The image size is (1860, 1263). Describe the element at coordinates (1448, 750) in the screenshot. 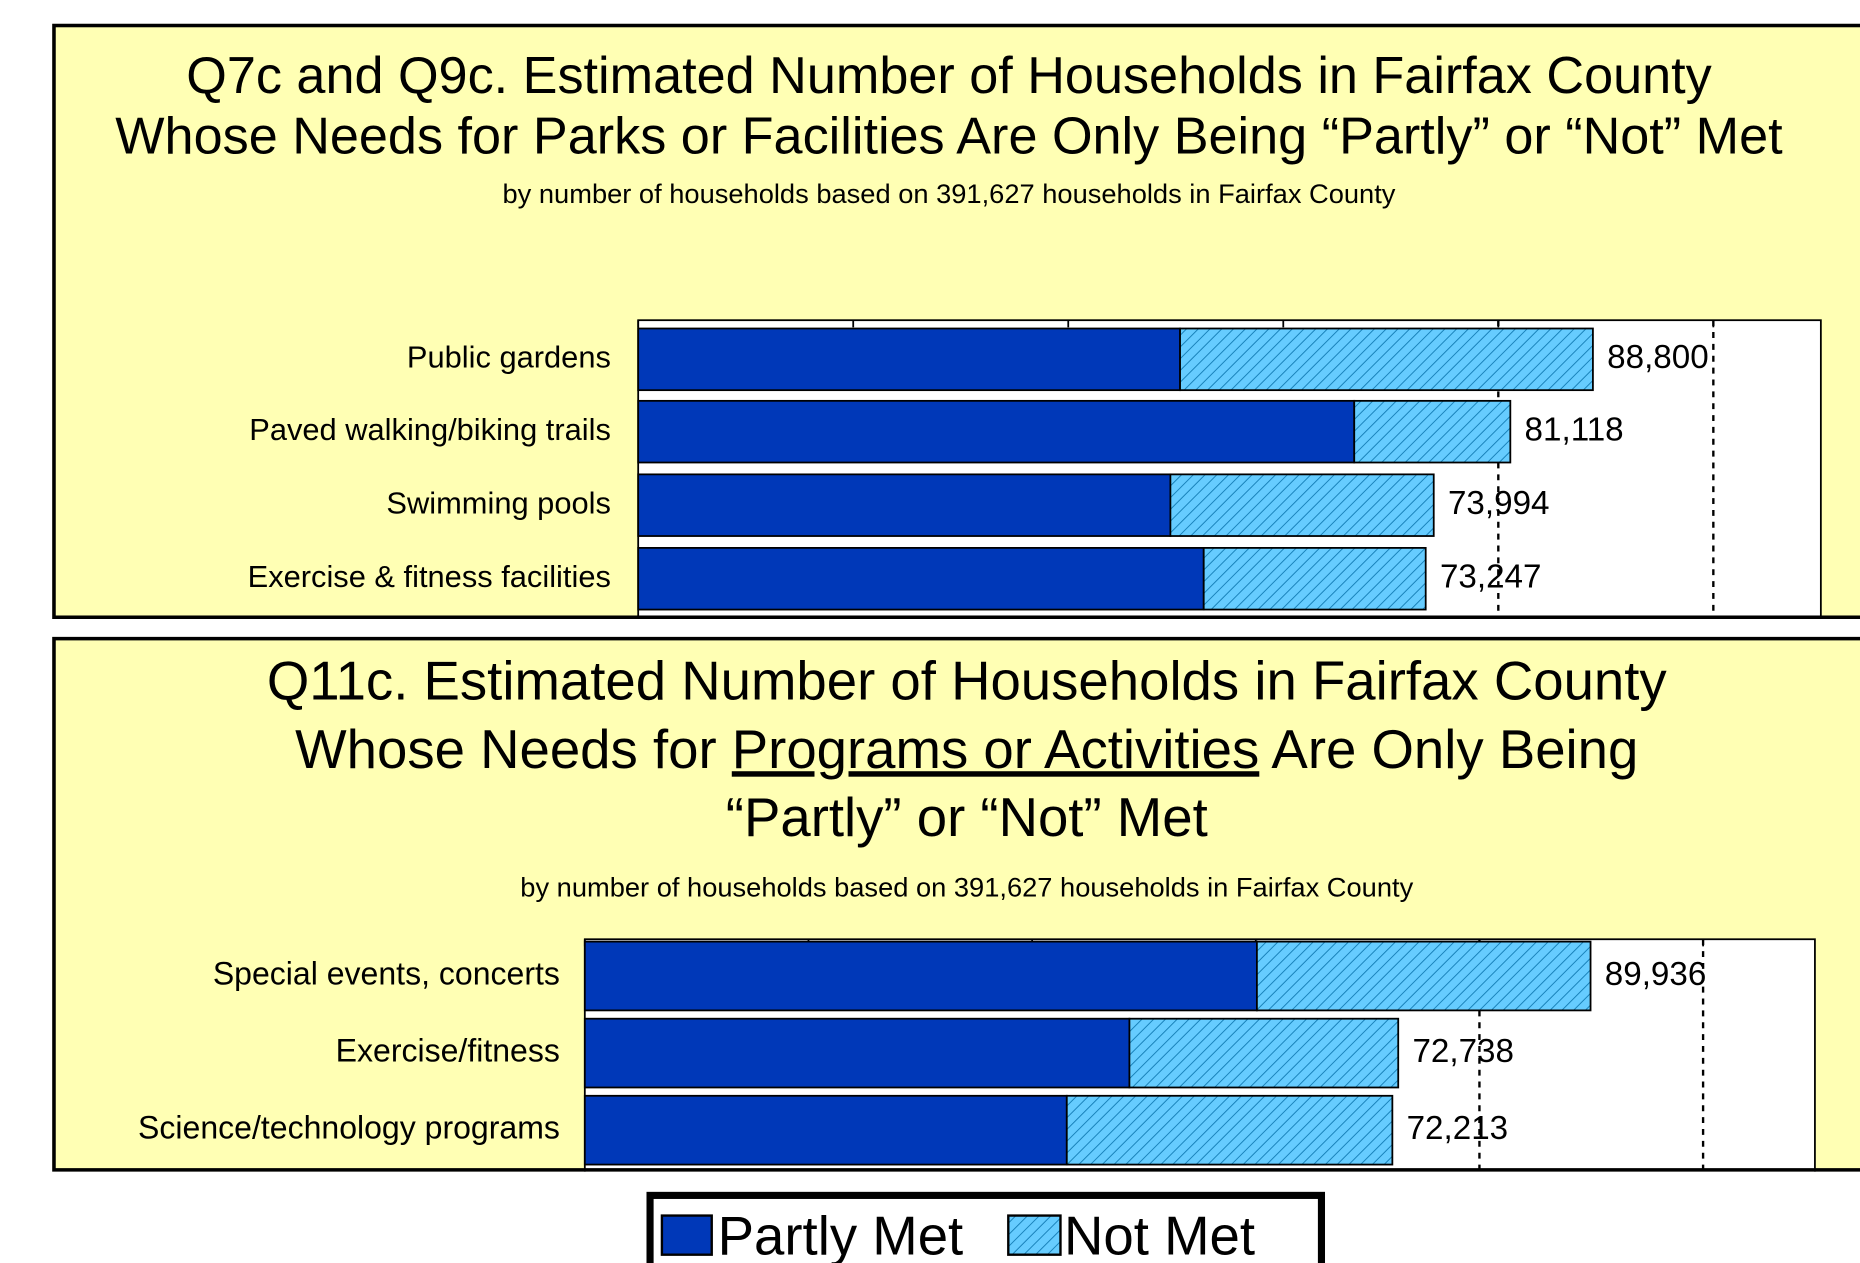

I see `title-part: Are Only Being` at that location.